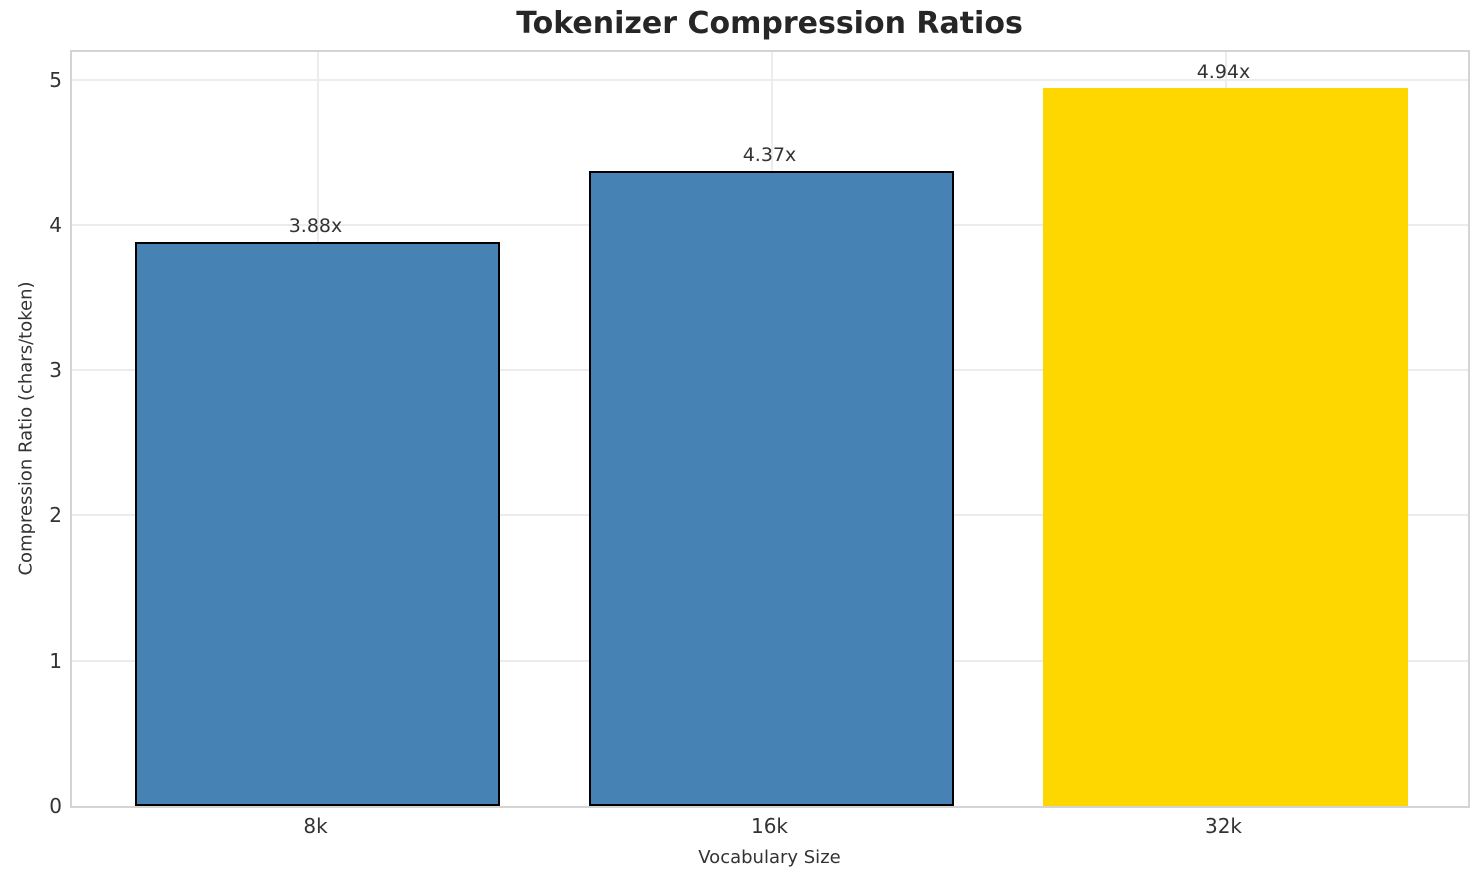 This screenshot has height=885, width=1483. What do you see at coordinates (769, 826) in the screenshot?
I see `x-tick-label-16k: 16k` at bounding box center [769, 826].